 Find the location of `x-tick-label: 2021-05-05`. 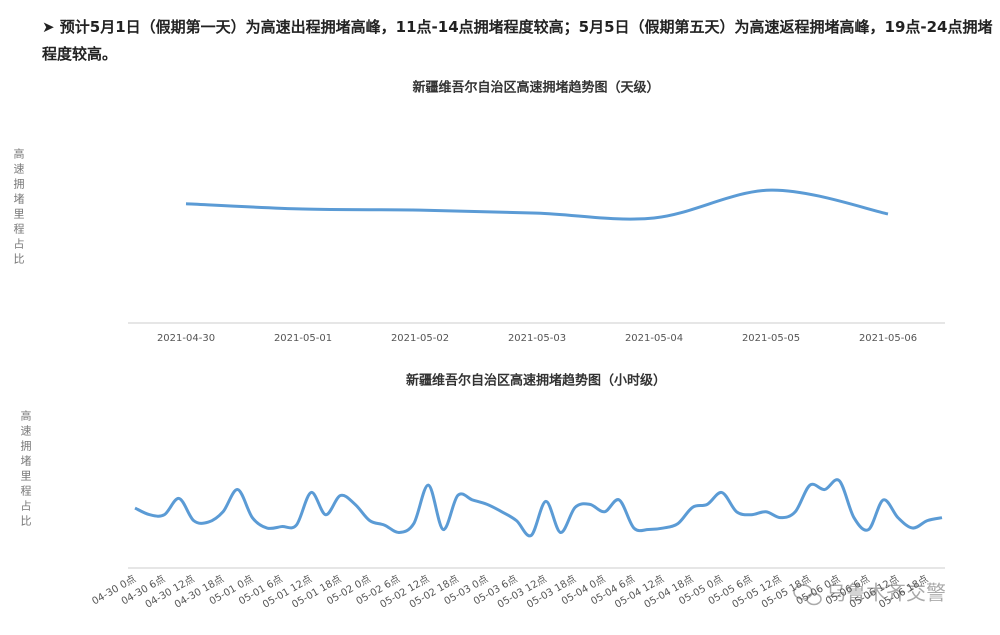

x-tick-label: 2021-05-05 is located at coordinates (771, 338).